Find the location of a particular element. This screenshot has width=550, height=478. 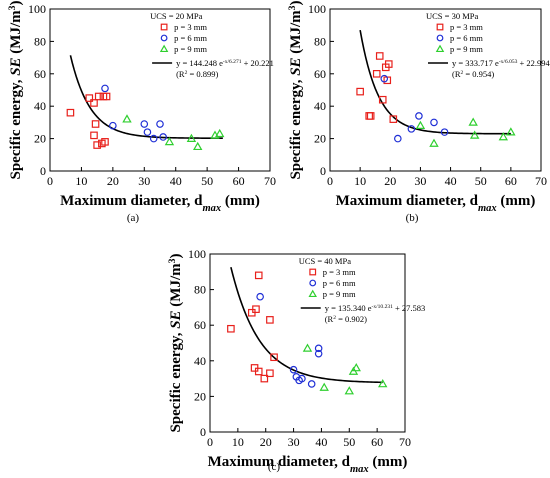

fit-equation: y = 333.717 e-x/6.053 + 22.994 is located at coordinates (501, 63).